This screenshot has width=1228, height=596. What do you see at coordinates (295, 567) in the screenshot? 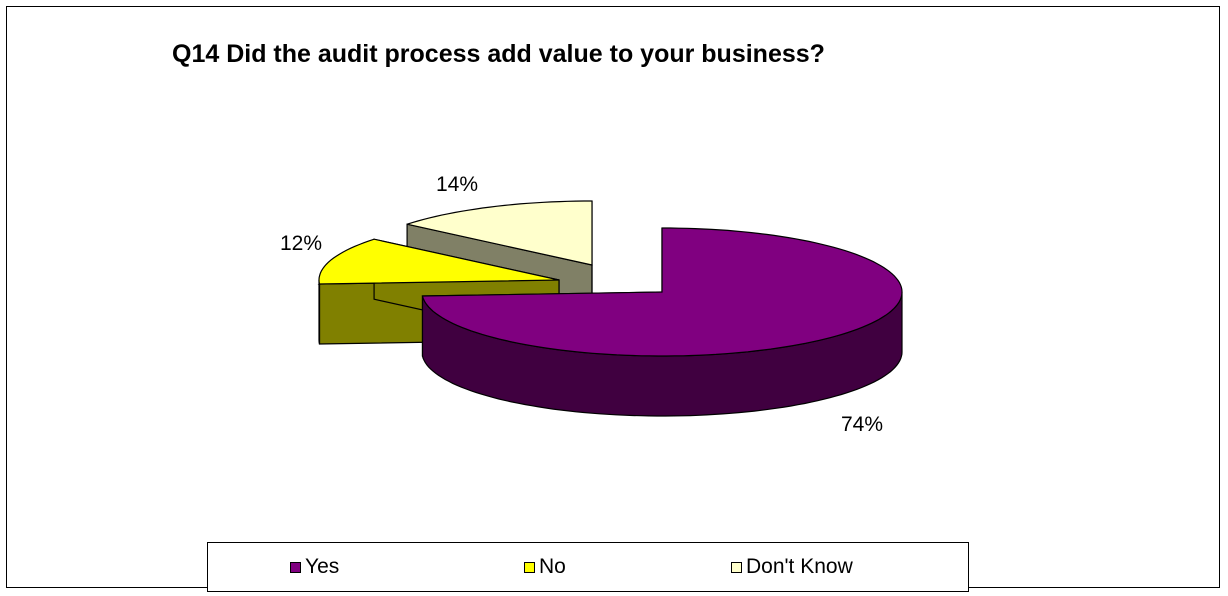
I see `legend-swatch-yes` at bounding box center [295, 567].